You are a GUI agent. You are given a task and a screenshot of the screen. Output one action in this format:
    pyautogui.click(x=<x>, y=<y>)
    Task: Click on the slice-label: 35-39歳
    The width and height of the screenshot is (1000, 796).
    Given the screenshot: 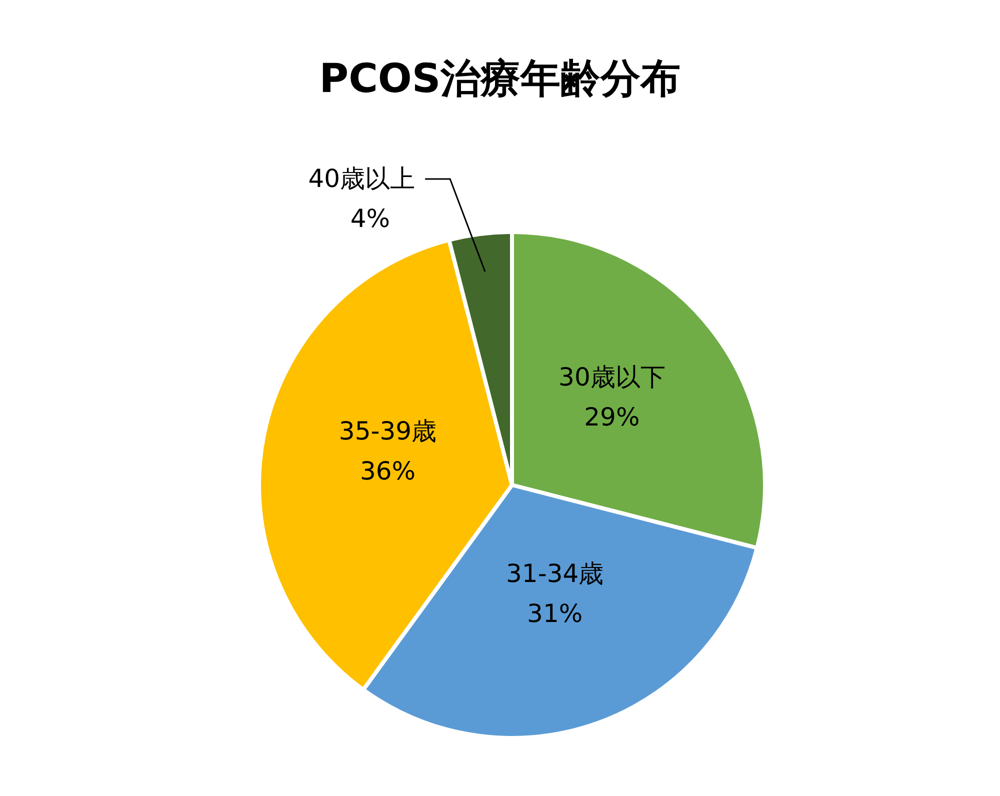 What is the action you would take?
    pyautogui.click(x=387, y=431)
    